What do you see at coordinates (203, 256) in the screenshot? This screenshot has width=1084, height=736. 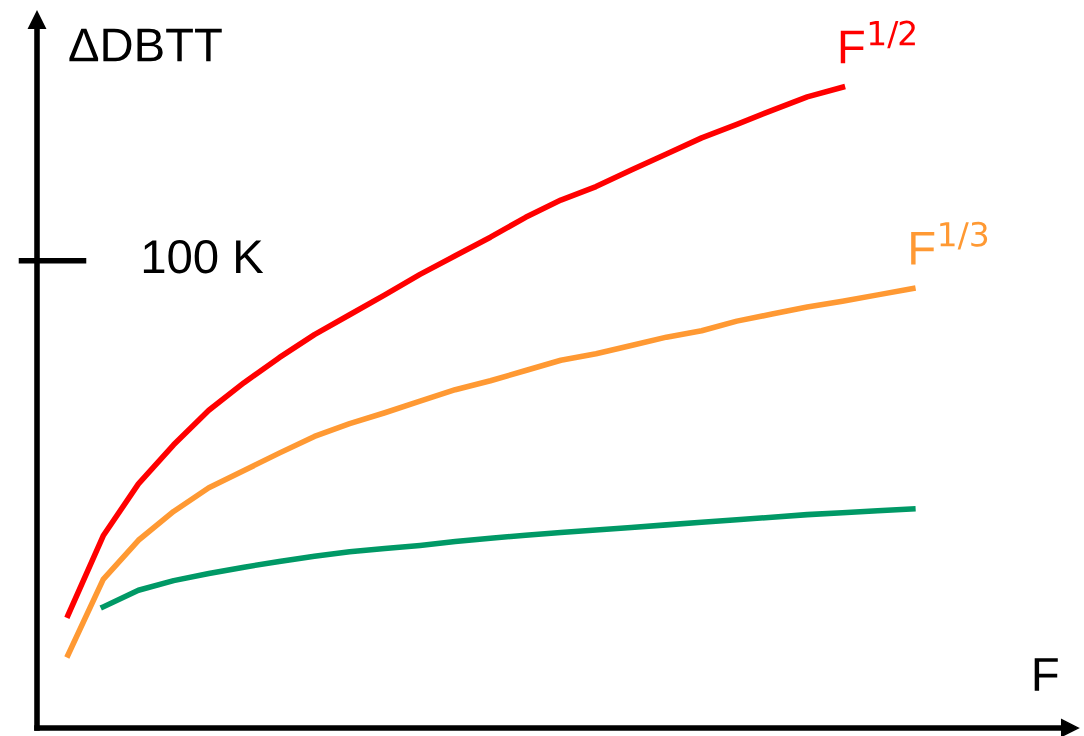 I see `annotation: 100 K` at bounding box center [203, 256].